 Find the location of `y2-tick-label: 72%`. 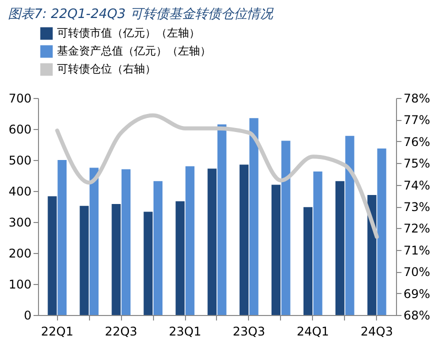

y2-tick-label: 72% is located at coordinates (417, 229).